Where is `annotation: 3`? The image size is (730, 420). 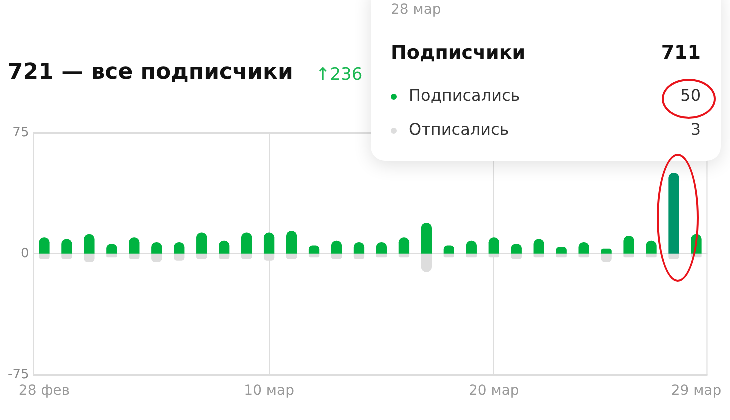
annotation: 3 is located at coordinates (695, 129).